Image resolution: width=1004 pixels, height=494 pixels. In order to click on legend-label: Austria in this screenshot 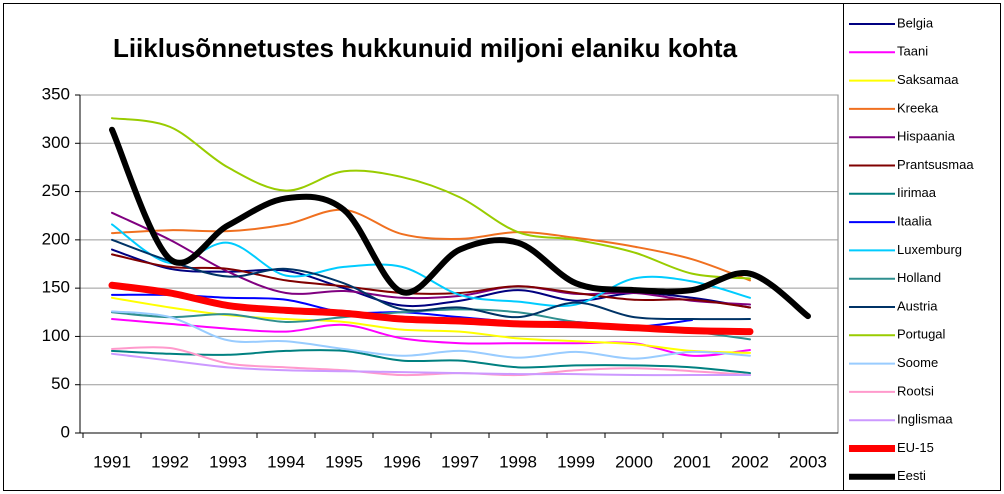, I will do `click(917, 305)`.